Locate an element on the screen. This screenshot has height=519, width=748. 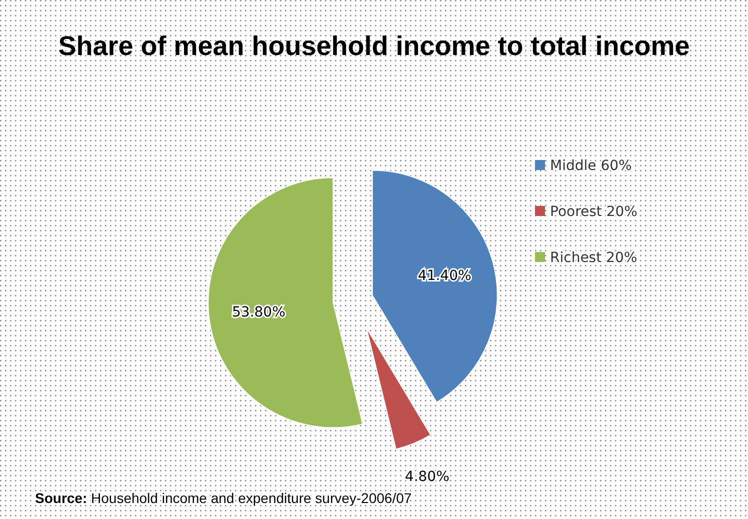
chart-title: Share of mean household income to total income is located at coordinates (374, 46).